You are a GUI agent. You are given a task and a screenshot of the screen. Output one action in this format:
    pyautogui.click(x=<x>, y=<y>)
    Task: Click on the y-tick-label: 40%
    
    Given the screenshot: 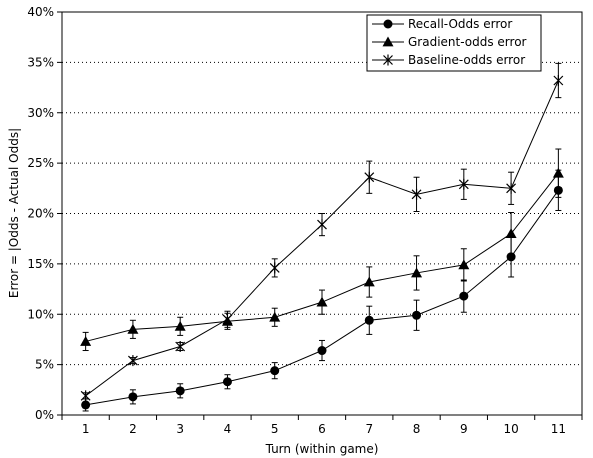 What is the action you would take?
    pyautogui.click(x=40, y=12)
    